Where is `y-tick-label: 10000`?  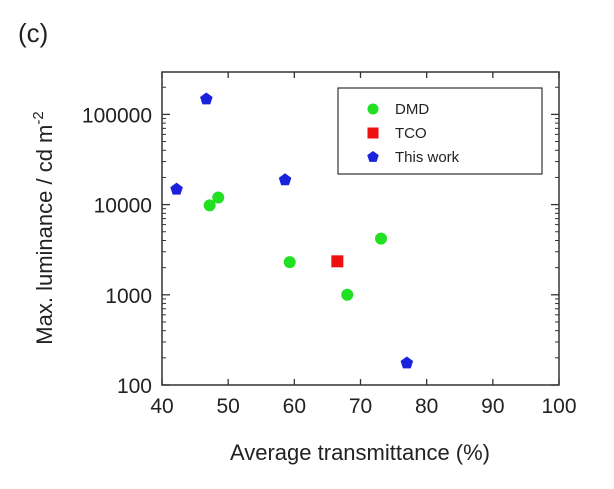
y-tick-label: 10000 is located at coordinates (123, 206).